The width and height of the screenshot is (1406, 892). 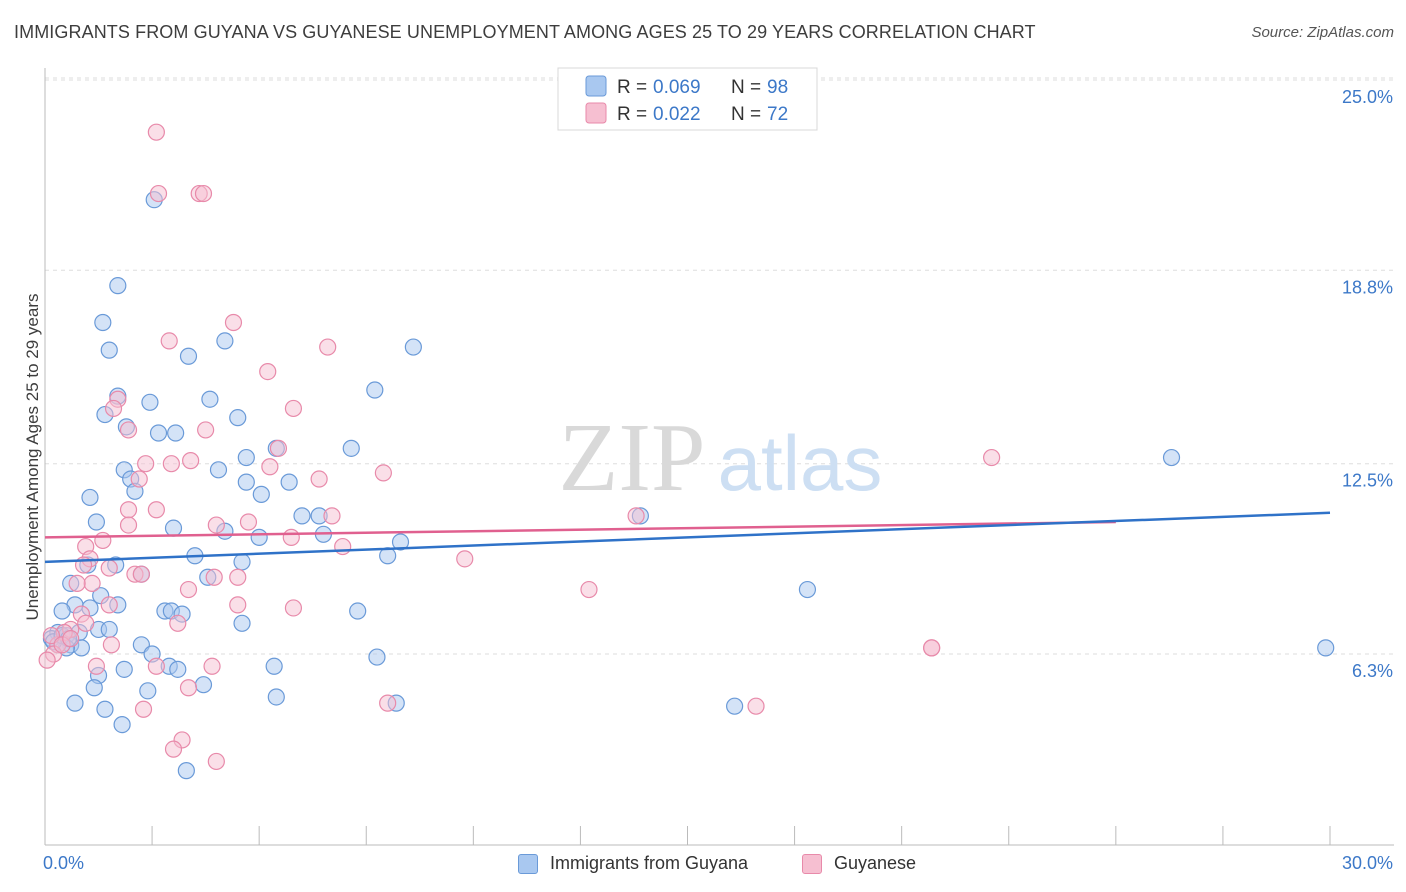 I want to click on legend-n-value: 72, so click(x=777, y=114).